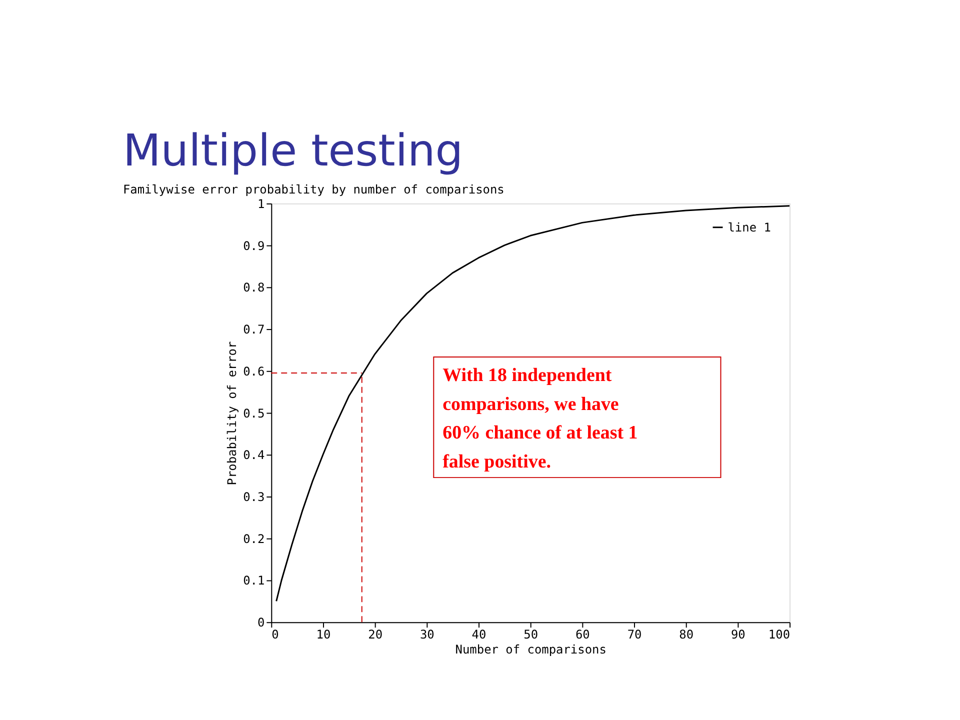 Image resolution: width=960 pixels, height=720 pixels. What do you see at coordinates (254, 581) in the screenshot?
I see `y-tick-label: 0.1` at bounding box center [254, 581].